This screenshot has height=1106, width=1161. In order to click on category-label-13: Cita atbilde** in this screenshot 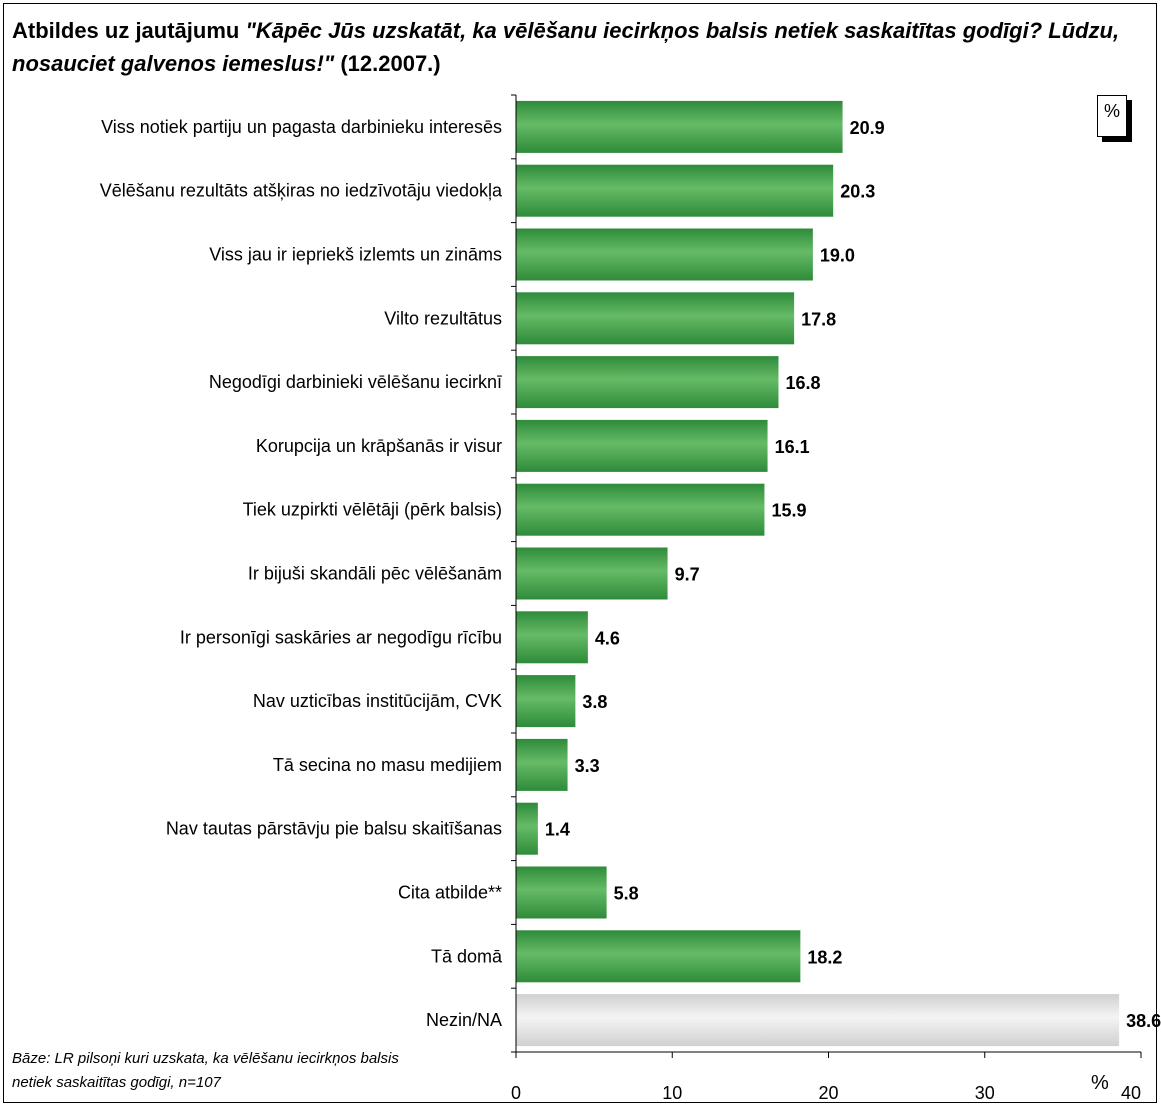, I will do `click(450, 893)`.